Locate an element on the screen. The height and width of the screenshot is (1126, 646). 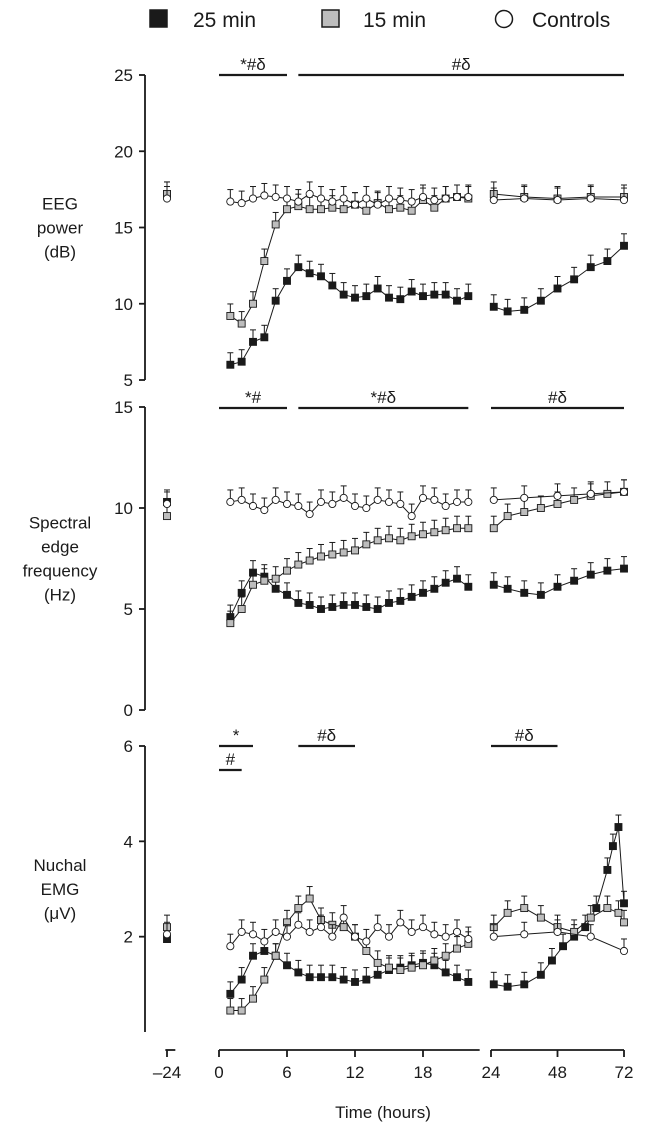
significance-label: *# is located at coordinates (253, 397).